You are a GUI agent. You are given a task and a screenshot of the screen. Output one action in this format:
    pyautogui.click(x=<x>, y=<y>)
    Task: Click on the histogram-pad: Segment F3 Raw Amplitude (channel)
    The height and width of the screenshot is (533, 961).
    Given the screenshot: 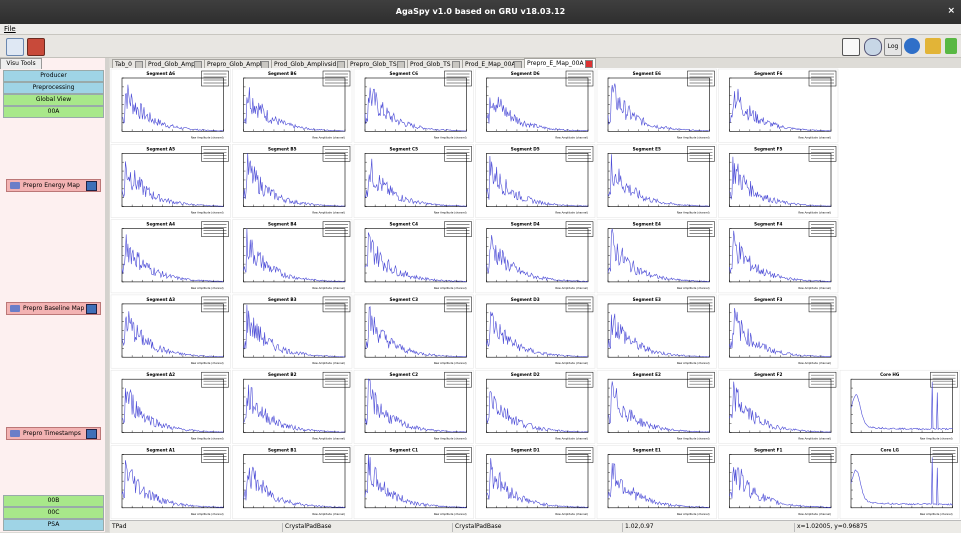 What is the action you would take?
    pyautogui.click(x=778, y=331)
    